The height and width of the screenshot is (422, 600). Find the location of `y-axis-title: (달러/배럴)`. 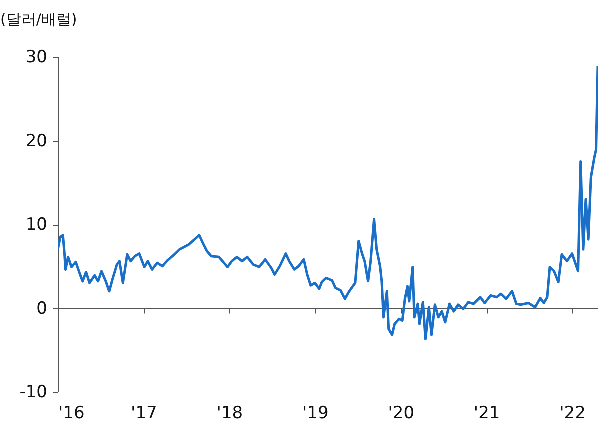

y-axis-title: (달러/배럴) is located at coordinates (39, 19).